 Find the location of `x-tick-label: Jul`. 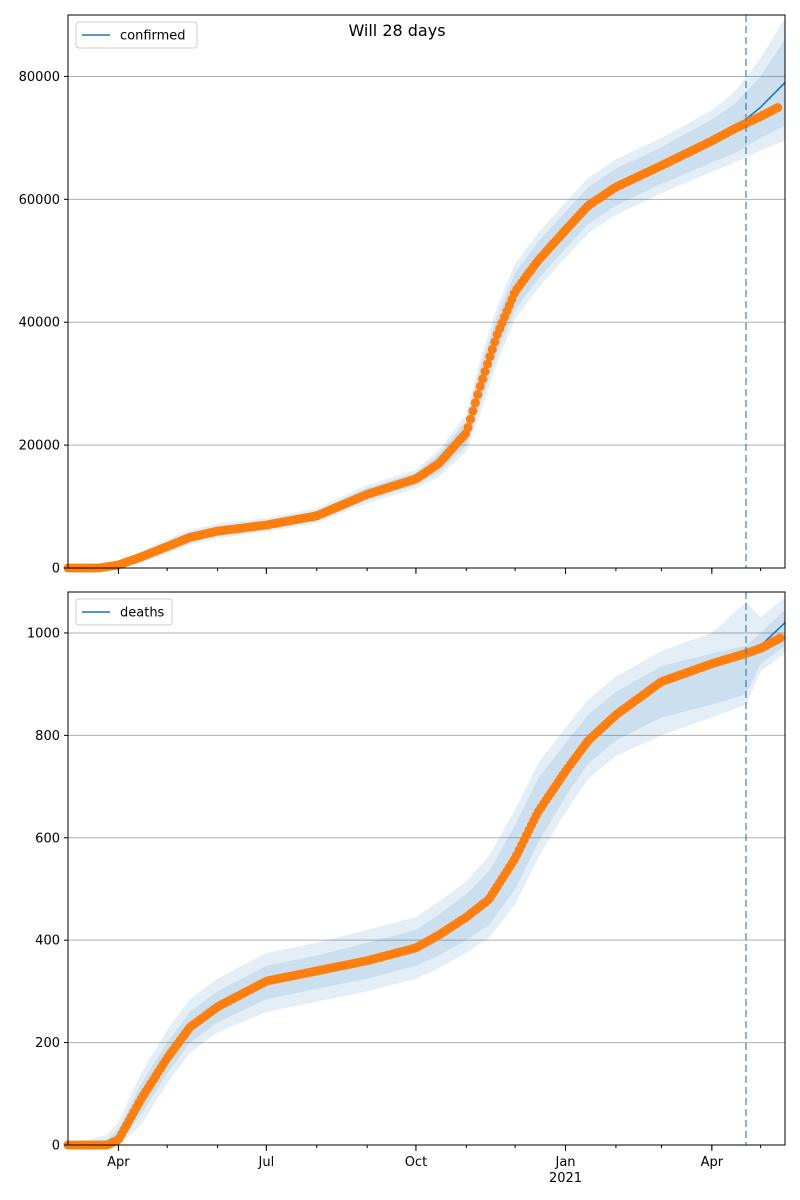

x-tick-label: Jul is located at coordinates (266, 1162).